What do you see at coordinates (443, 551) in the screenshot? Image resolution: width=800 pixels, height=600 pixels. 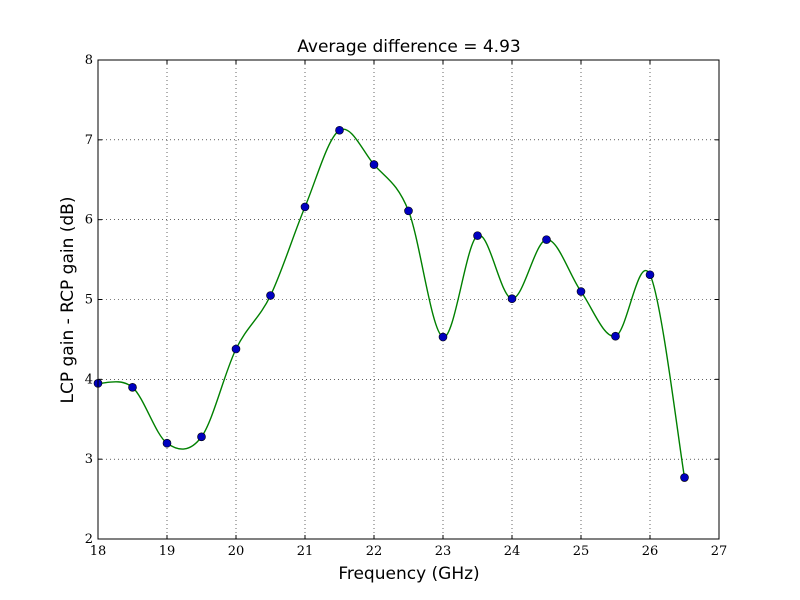 I see `x-tick-label: 23` at bounding box center [443, 551].